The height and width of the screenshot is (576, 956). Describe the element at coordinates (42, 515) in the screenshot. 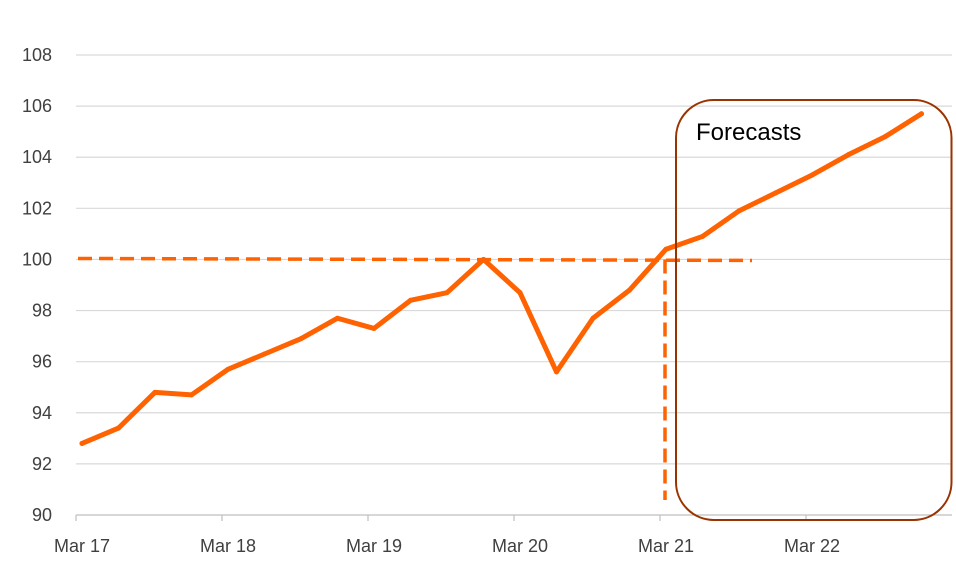

I see `y-tick-label: 90` at that location.